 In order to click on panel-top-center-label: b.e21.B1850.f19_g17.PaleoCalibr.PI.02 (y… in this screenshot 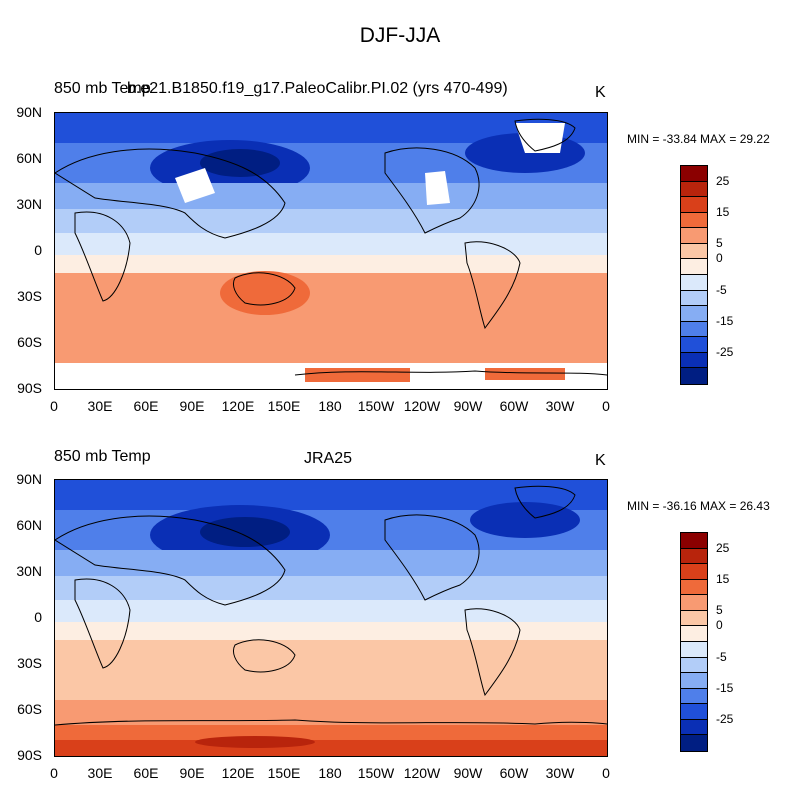, I will do `click(317, 88)`.